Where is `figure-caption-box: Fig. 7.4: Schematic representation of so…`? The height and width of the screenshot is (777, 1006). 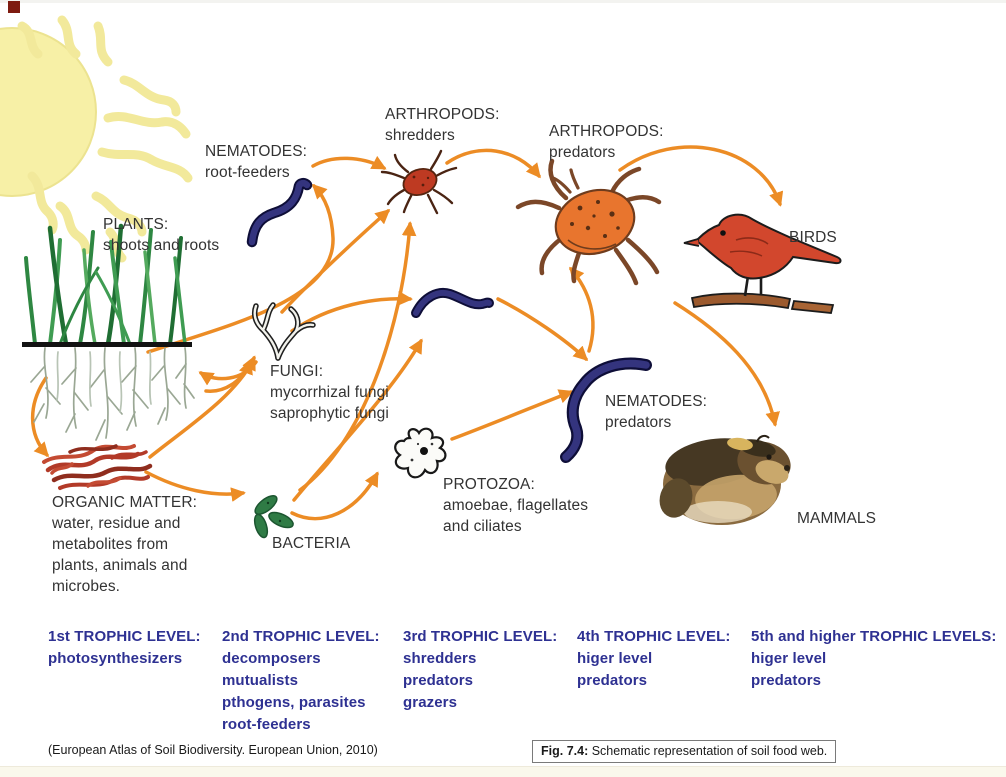 figure-caption-box: Fig. 7.4: Schematic representation of so… is located at coordinates (684, 751).